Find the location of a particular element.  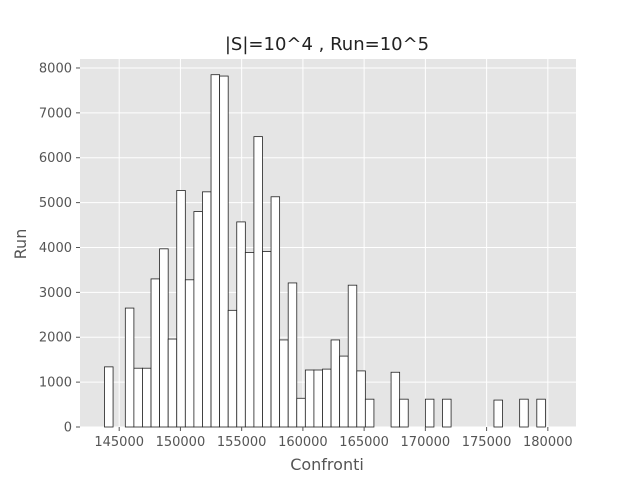

chart-title: |S|=10^4 , Run=10^5 is located at coordinates (327, 44).